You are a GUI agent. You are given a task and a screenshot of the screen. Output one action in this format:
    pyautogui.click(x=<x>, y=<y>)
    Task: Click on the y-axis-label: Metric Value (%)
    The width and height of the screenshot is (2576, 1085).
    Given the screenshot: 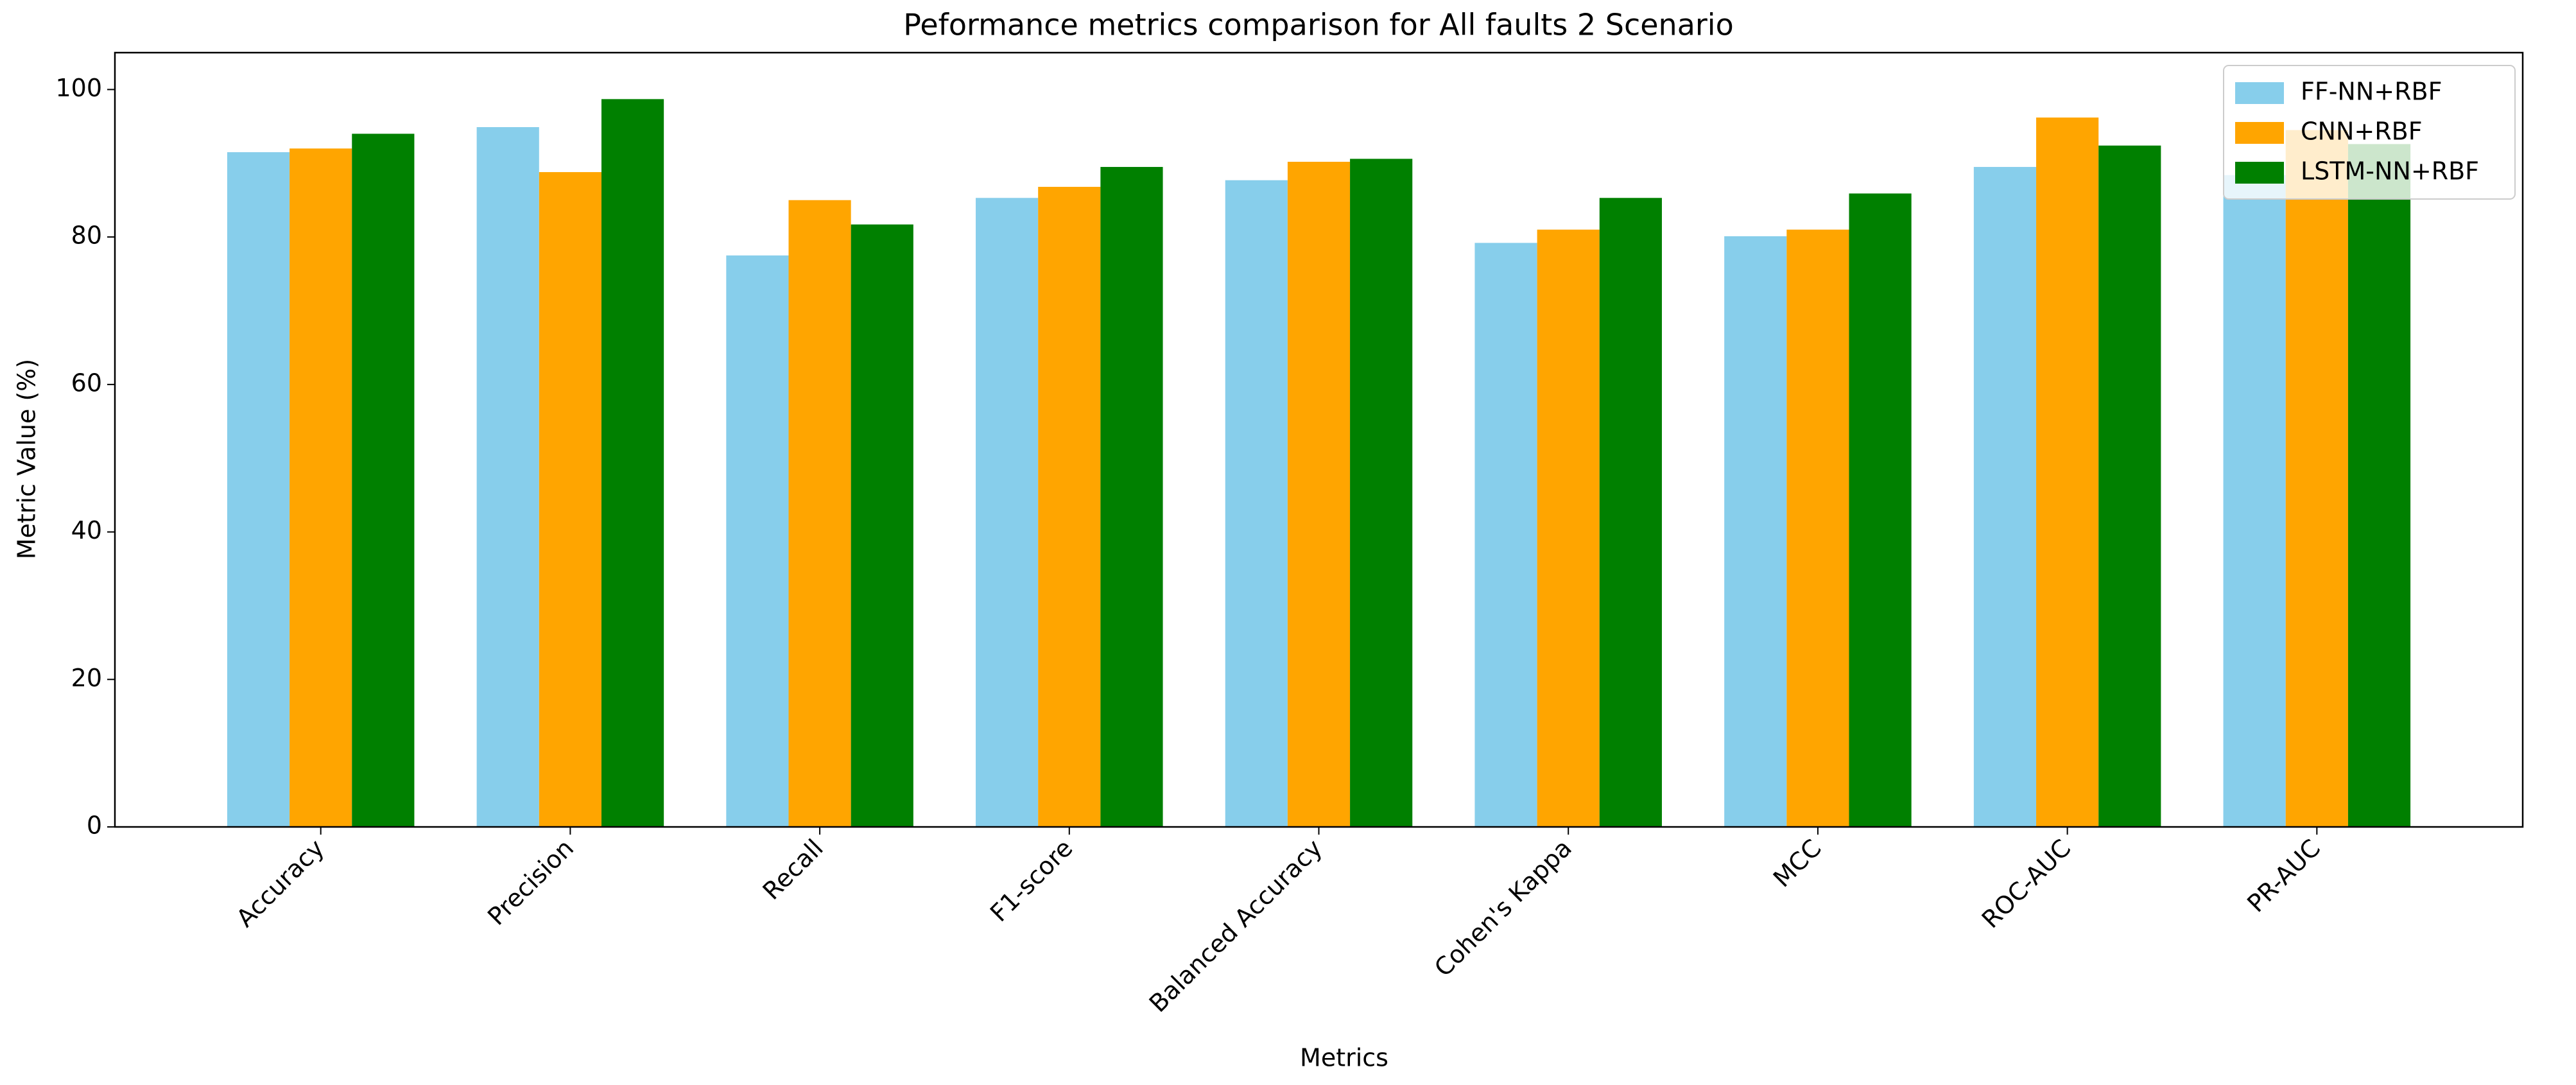 What is the action you would take?
    pyautogui.click(x=27, y=459)
    